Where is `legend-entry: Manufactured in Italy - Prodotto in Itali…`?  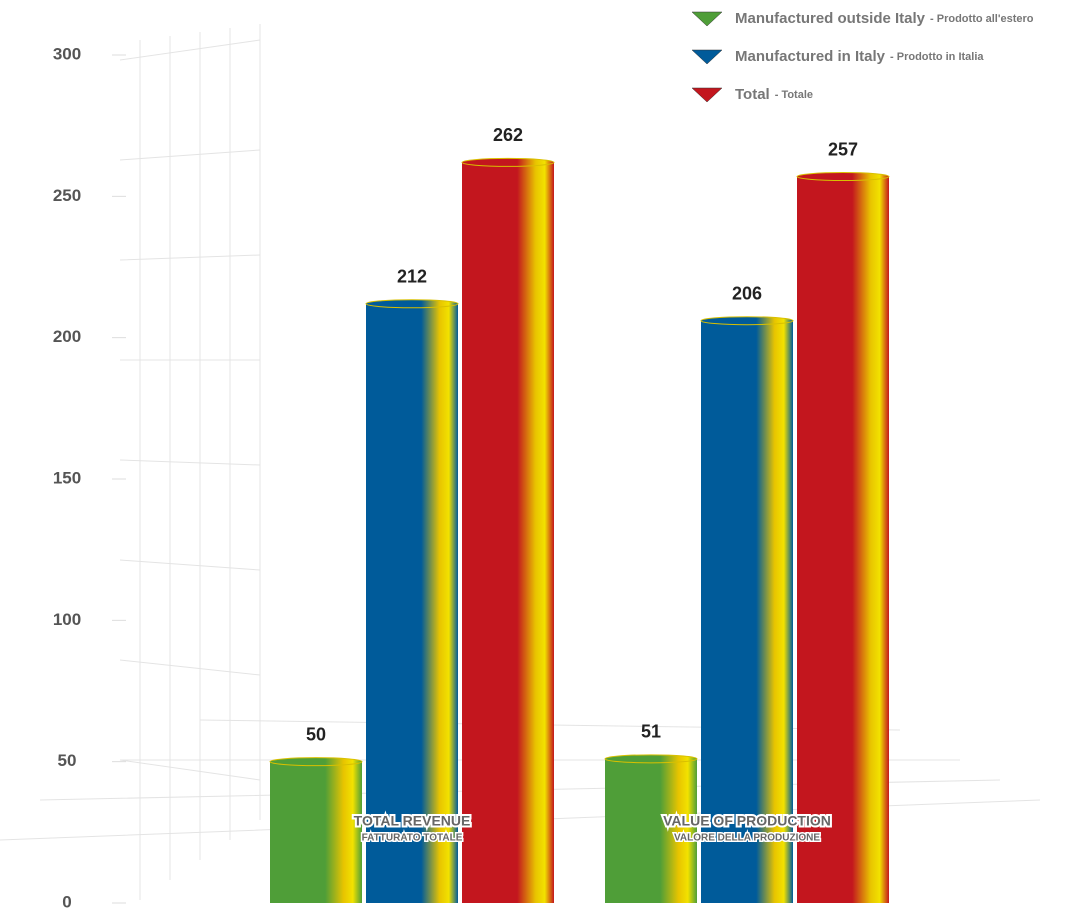
legend-entry: Manufactured in Italy - Prodotto in Itali… is located at coordinates (859, 56).